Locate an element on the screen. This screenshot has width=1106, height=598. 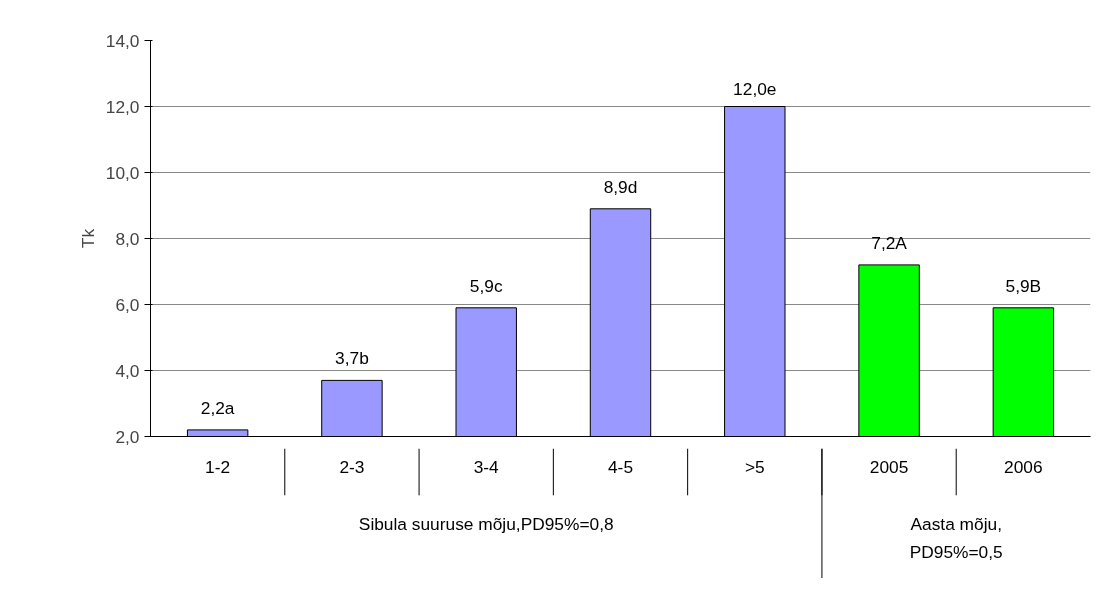
x-tick-label: 3-4 is located at coordinates (486, 466).